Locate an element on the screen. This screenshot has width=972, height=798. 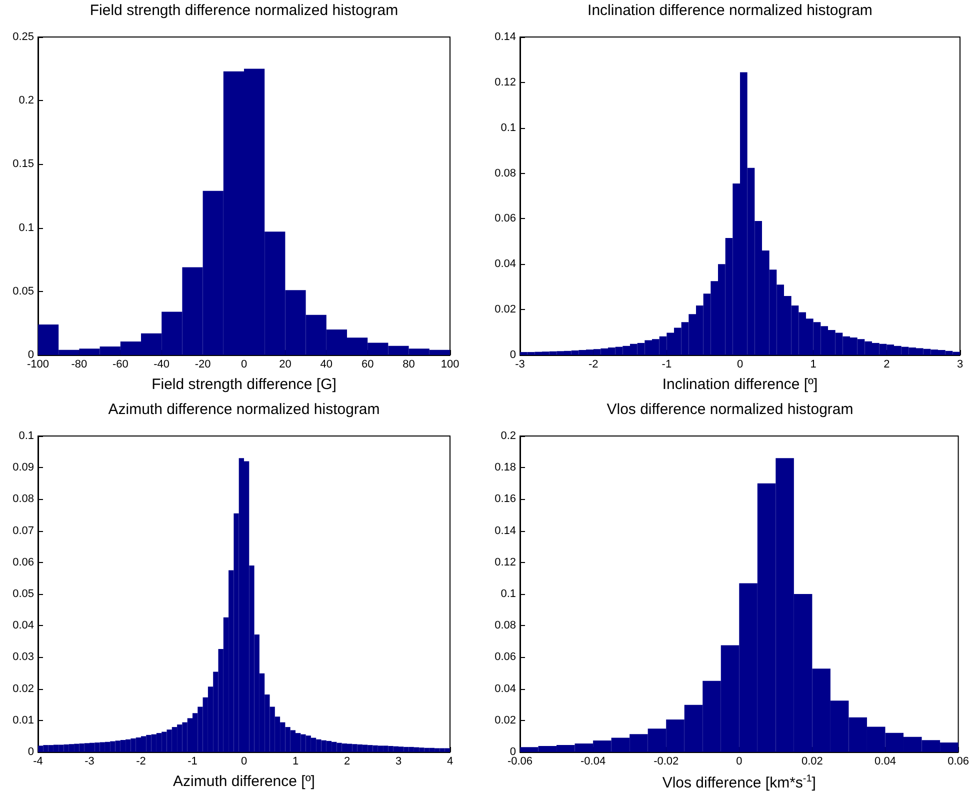
x-tick-label: -40 is located at coordinates (162, 364).